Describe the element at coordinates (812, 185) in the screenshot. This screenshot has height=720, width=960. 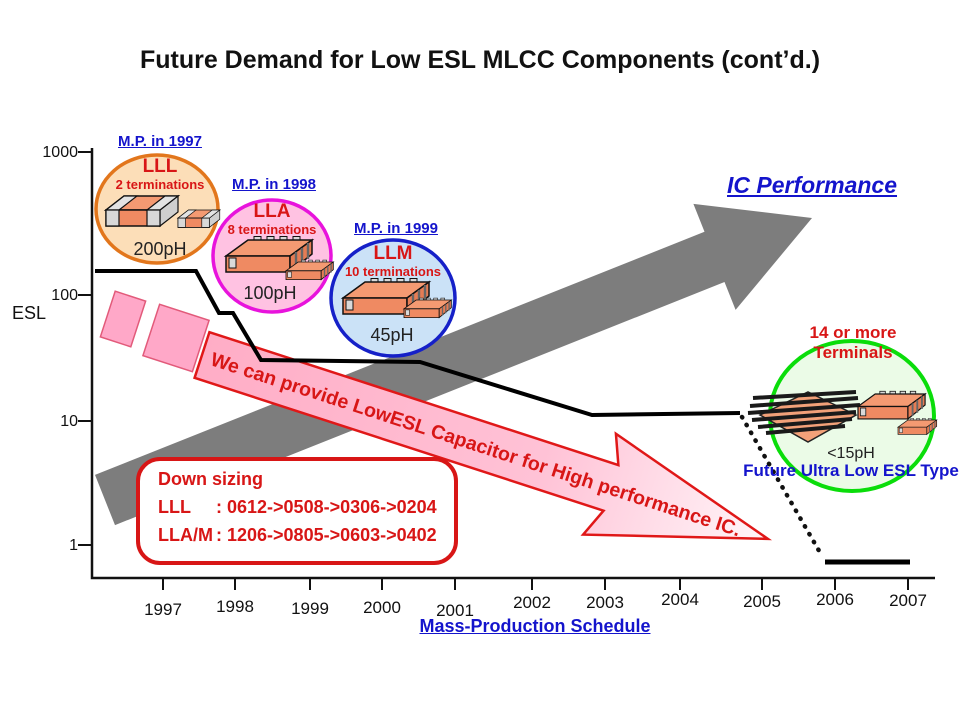
I see `ic-performance-label: IC Performance` at that location.